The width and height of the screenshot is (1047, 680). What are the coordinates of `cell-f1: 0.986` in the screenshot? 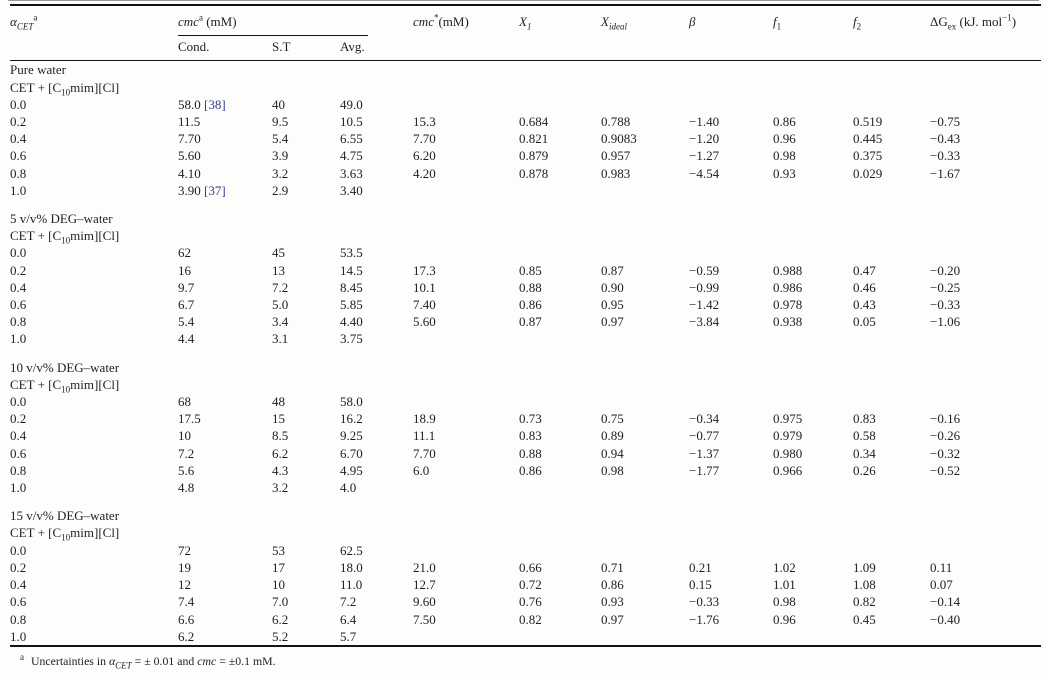 It's located at (788, 287).